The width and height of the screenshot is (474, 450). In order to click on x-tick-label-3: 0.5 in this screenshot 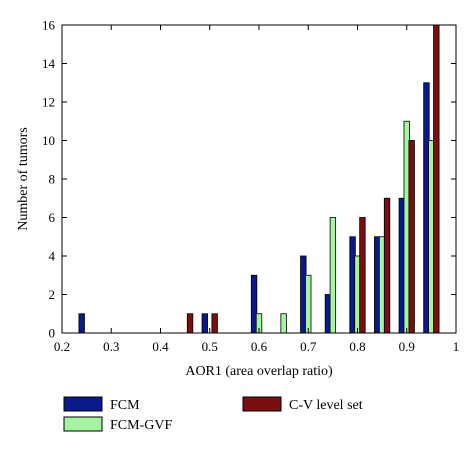, I will do `click(210, 346)`.